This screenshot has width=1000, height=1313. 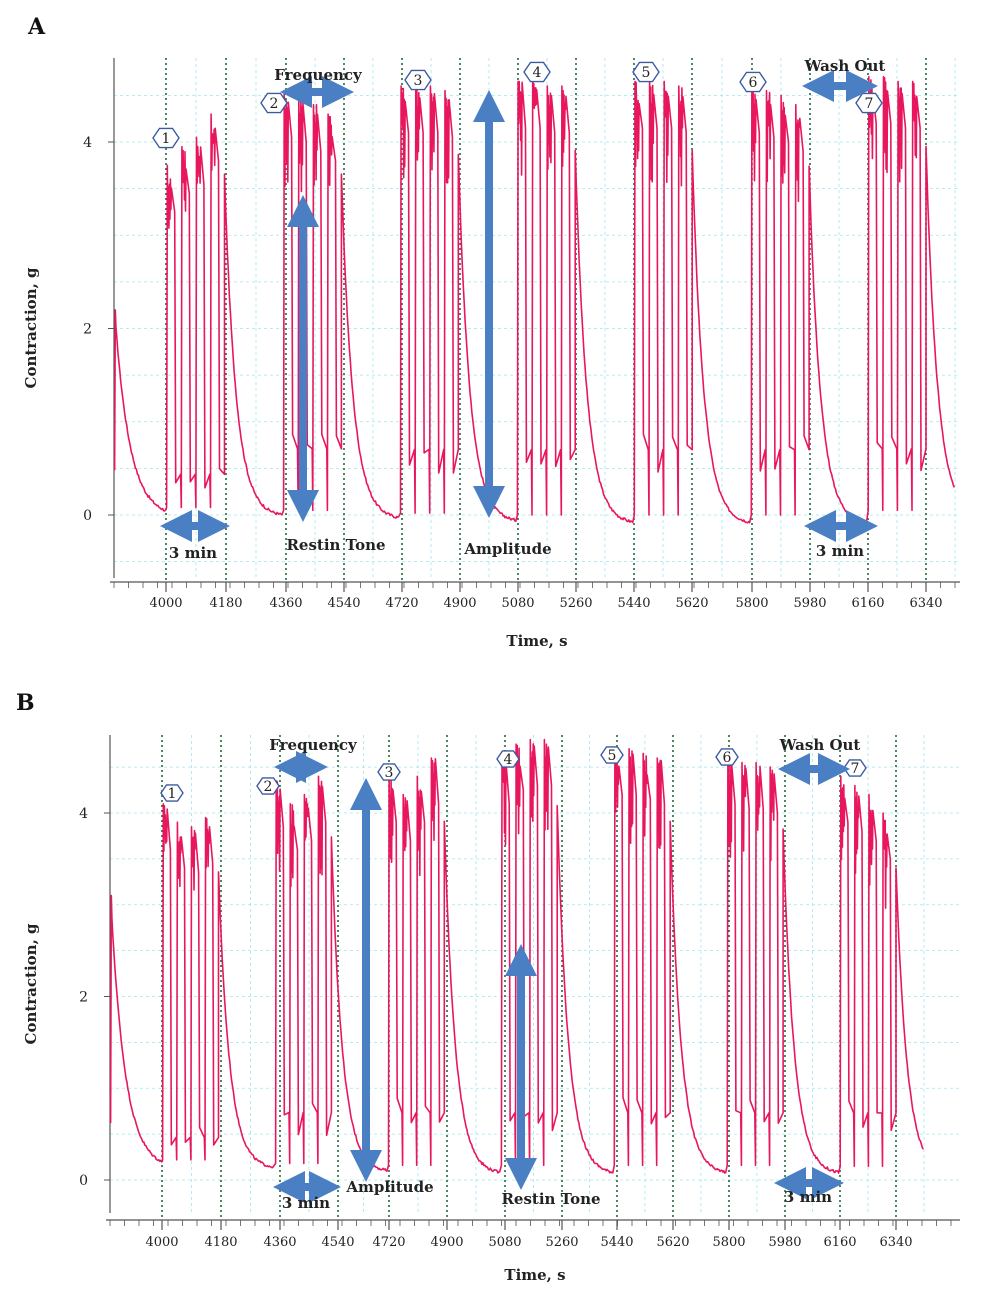 What do you see at coordinates (25, 703) in the screenshot?
I see `panel-b-letter: B` at bounding box center [25, 703].